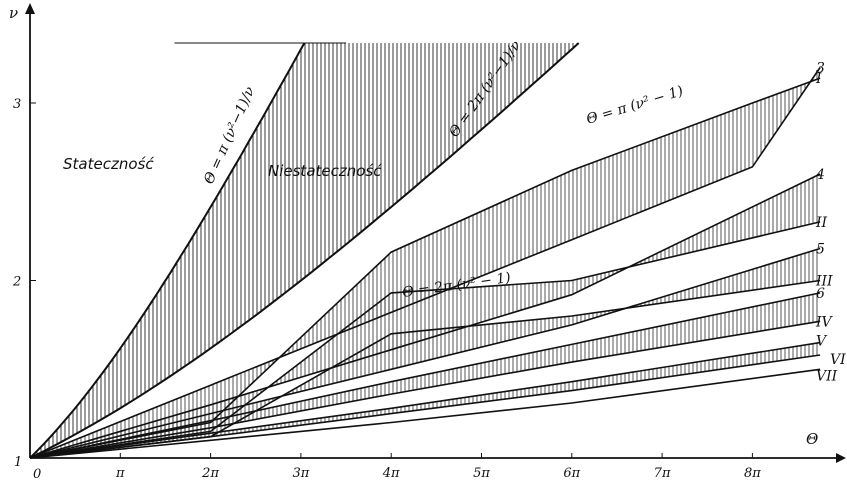 This screenshot has height=483, width=847. What do you see at coordinates (827, 376) in the screenshot?
I see `curve-label-vii: VII` at bounding box center [827, 376].